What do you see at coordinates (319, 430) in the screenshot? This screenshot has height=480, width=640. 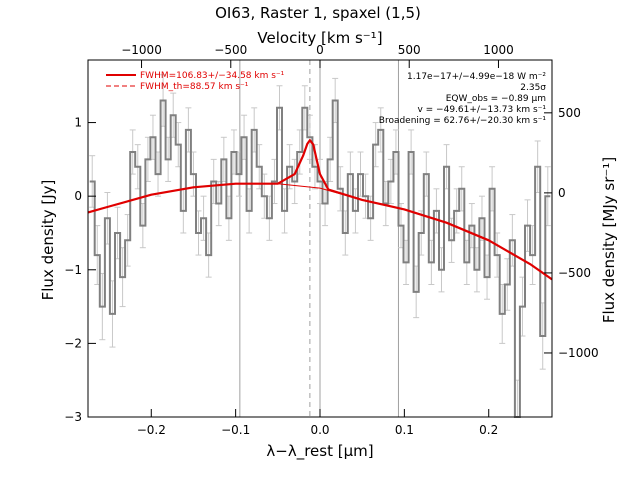 I see `x-tick-label: 0.0` at bounding box center [319, 430].